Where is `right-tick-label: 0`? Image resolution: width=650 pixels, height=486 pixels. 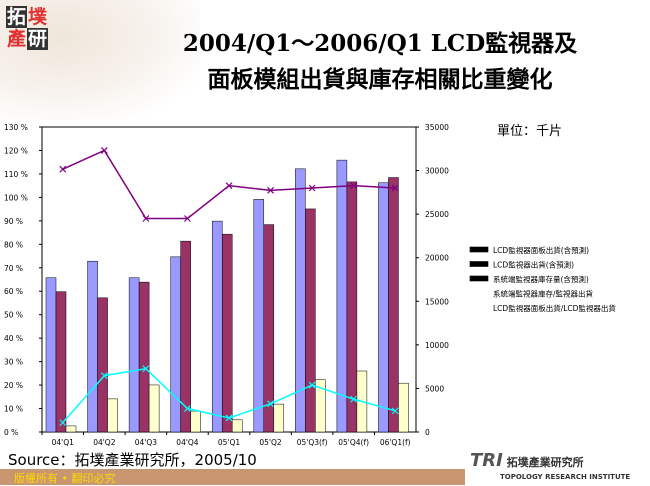 right-tick-label: 0 is located at coordinates (427, 432).